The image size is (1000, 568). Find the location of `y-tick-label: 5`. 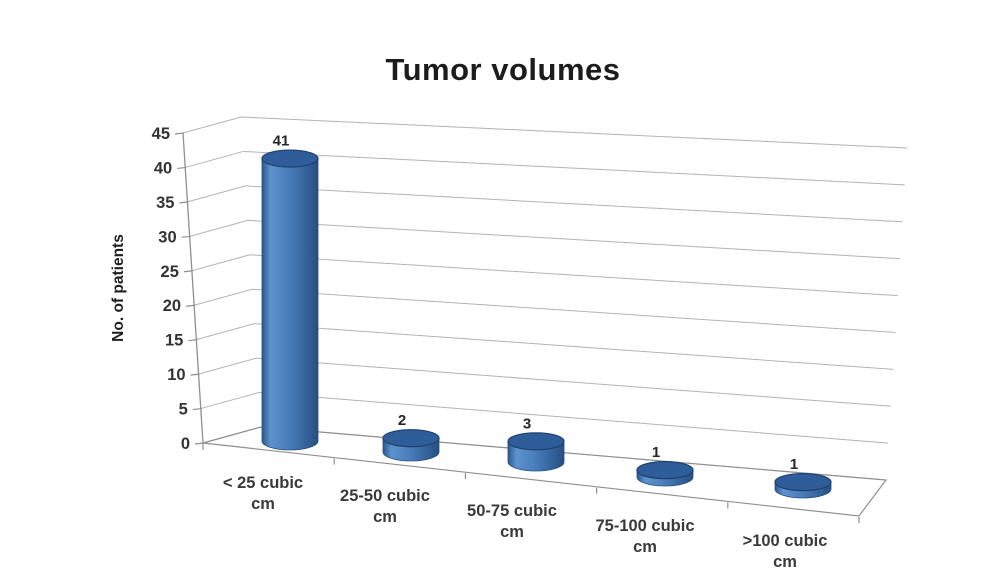

y-tick-label: 5 is located at coordinates (183, 410).